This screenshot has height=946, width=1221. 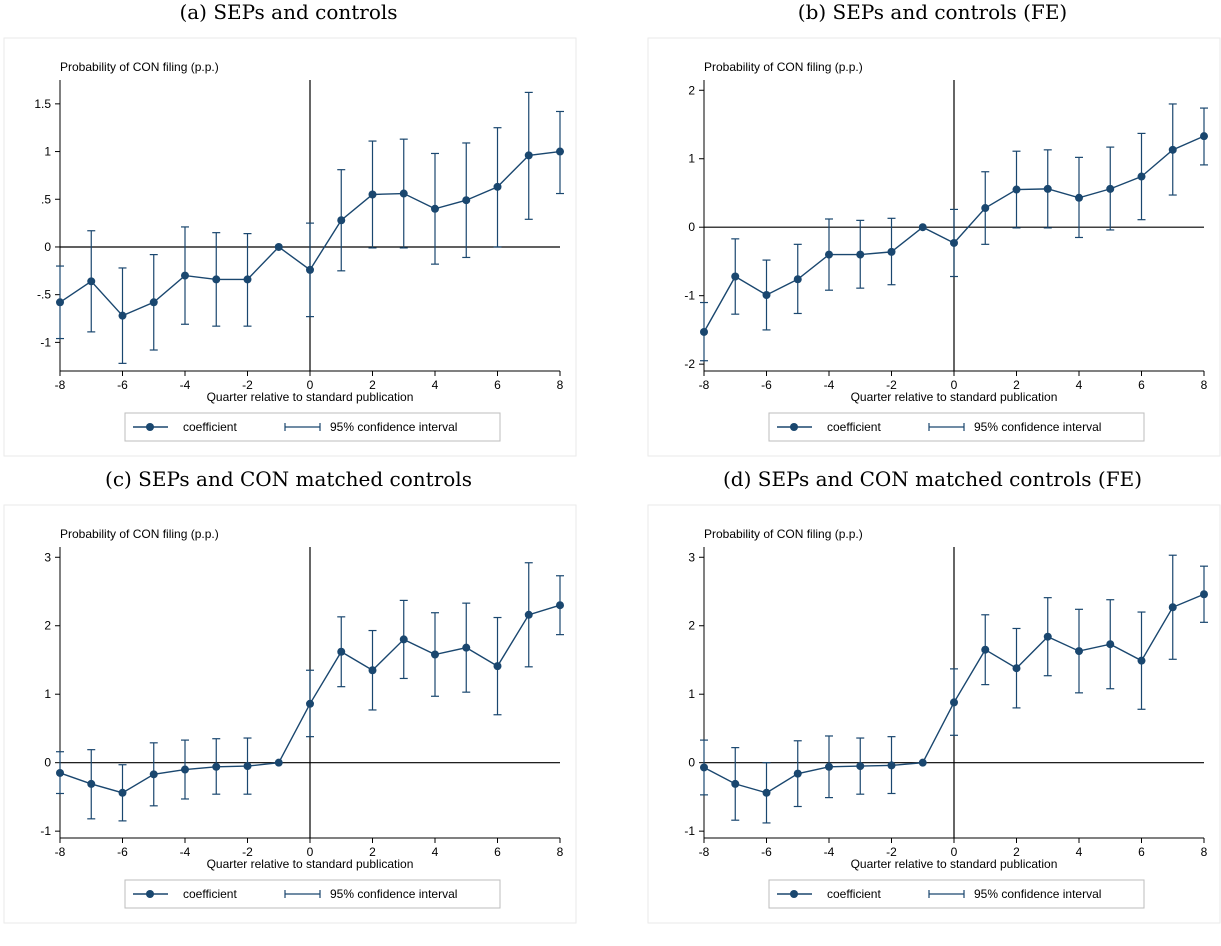 I want to click on x-tick-label: 6, so click(x=1141, y=852).